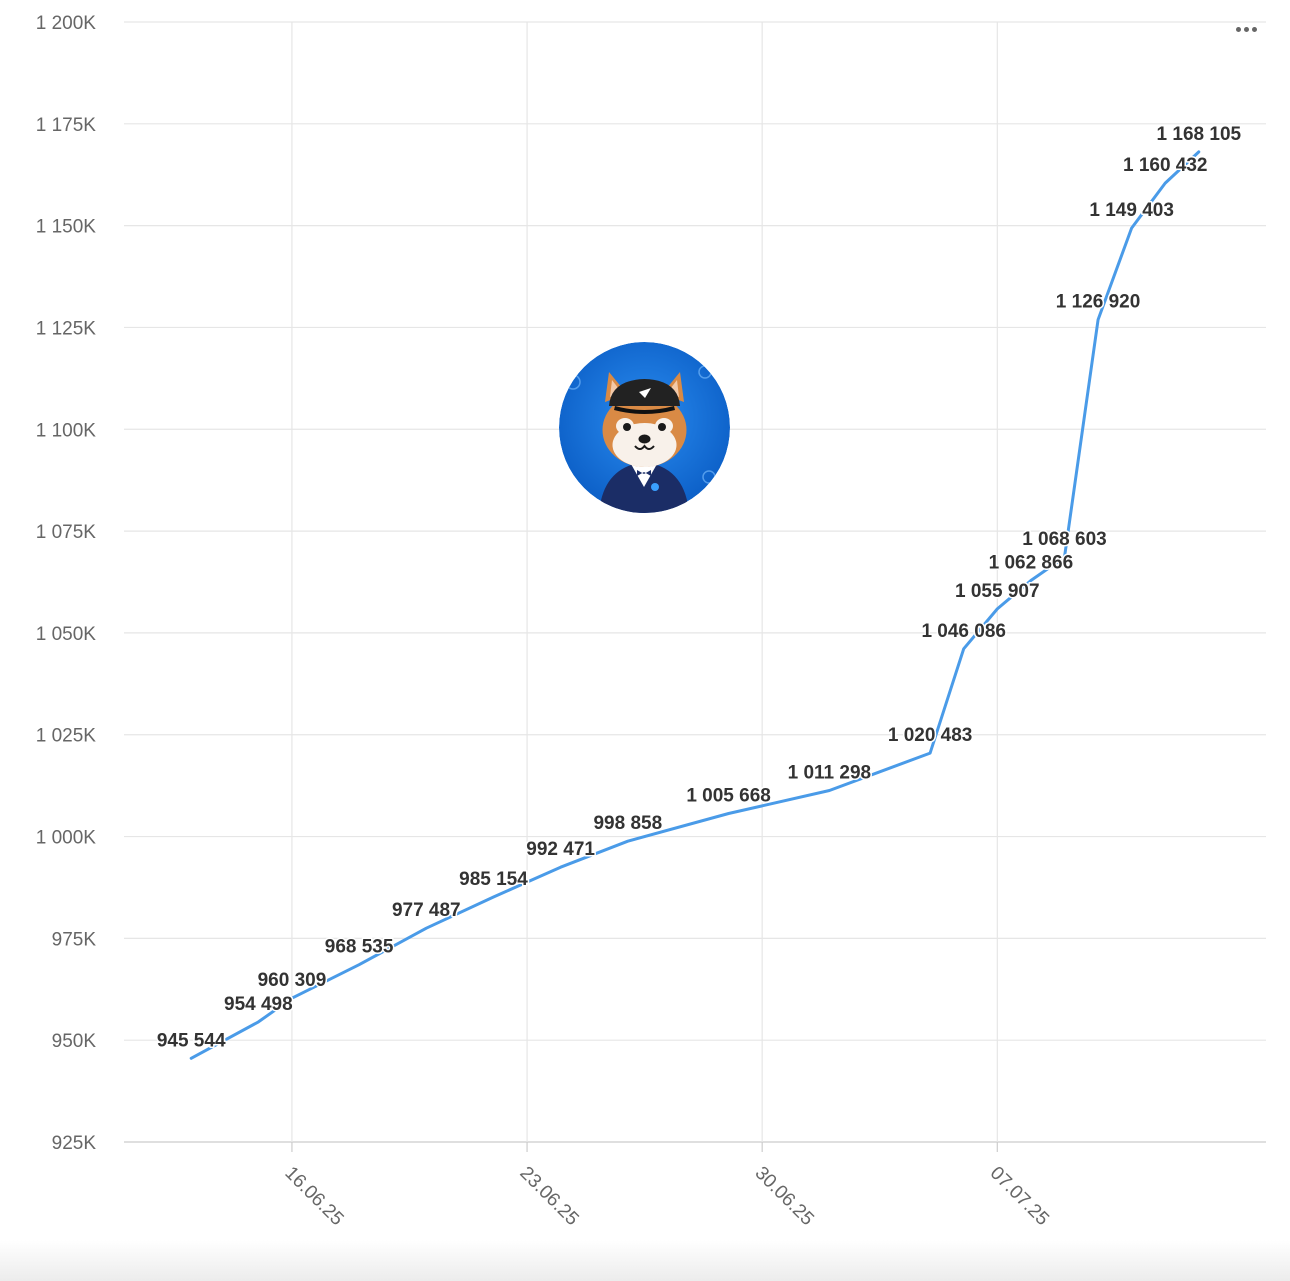 This screenshot has height=1281, width=1290. I want to click on x-tick-label: 30.06.25, so click(784, 1196).